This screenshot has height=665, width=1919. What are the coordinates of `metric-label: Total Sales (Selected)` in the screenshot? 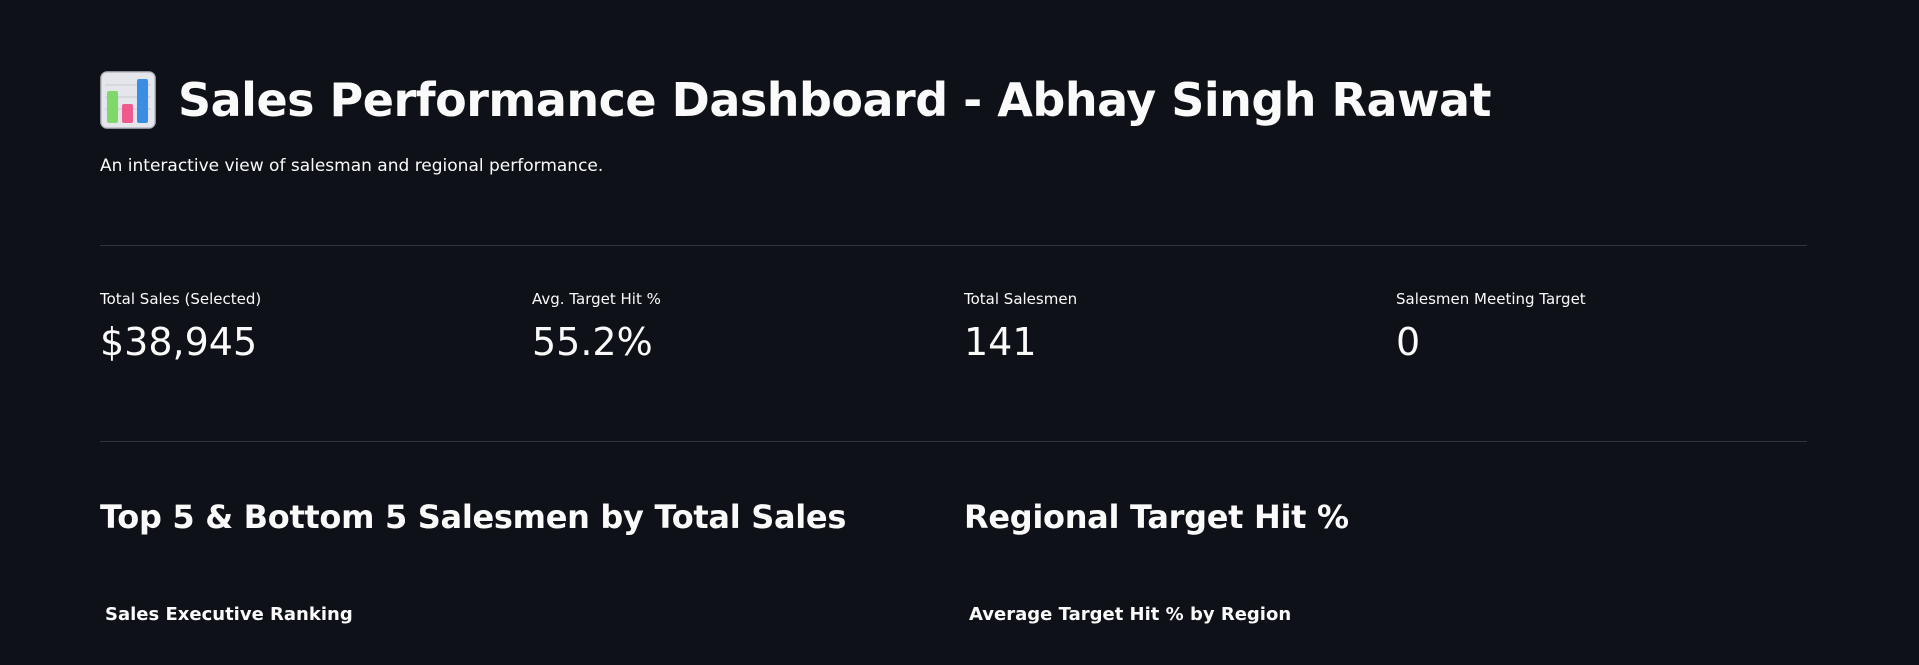 It's located at (181, 299).